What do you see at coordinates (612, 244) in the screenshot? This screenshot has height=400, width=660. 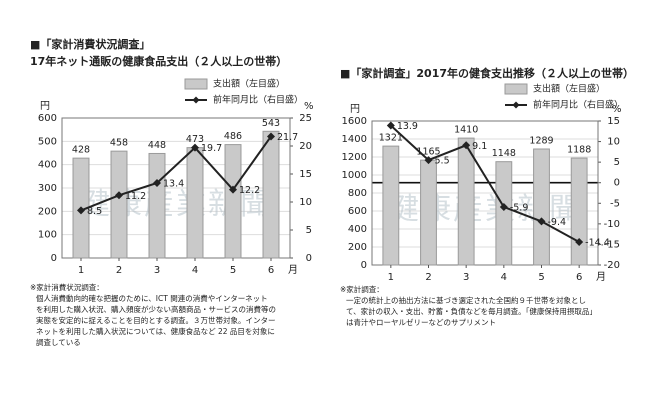 I see `y2-tick-label: -15` at bounding box center [612, 244].